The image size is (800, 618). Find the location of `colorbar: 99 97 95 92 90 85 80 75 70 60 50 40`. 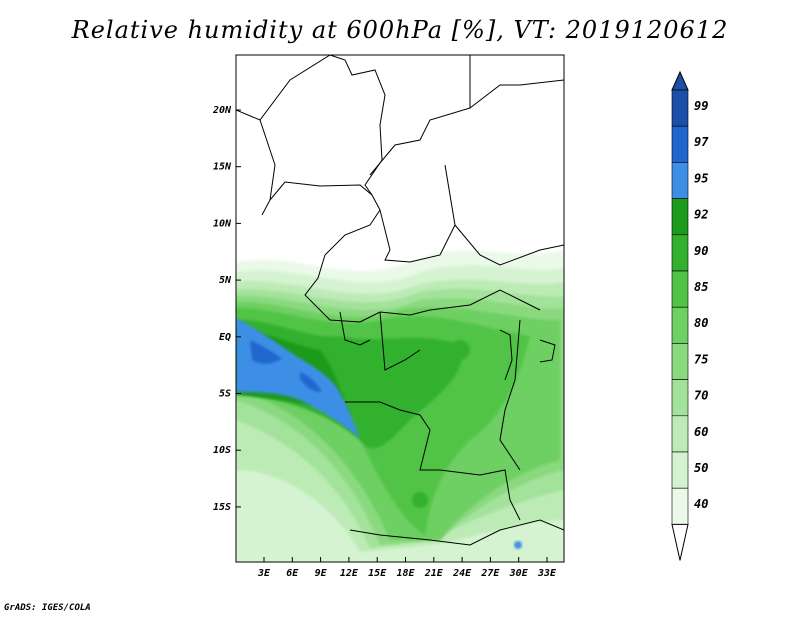

colorbar: 99 97 95 92 90 85 80 75 70 60 50 40 is located at coordinates (690, 315).